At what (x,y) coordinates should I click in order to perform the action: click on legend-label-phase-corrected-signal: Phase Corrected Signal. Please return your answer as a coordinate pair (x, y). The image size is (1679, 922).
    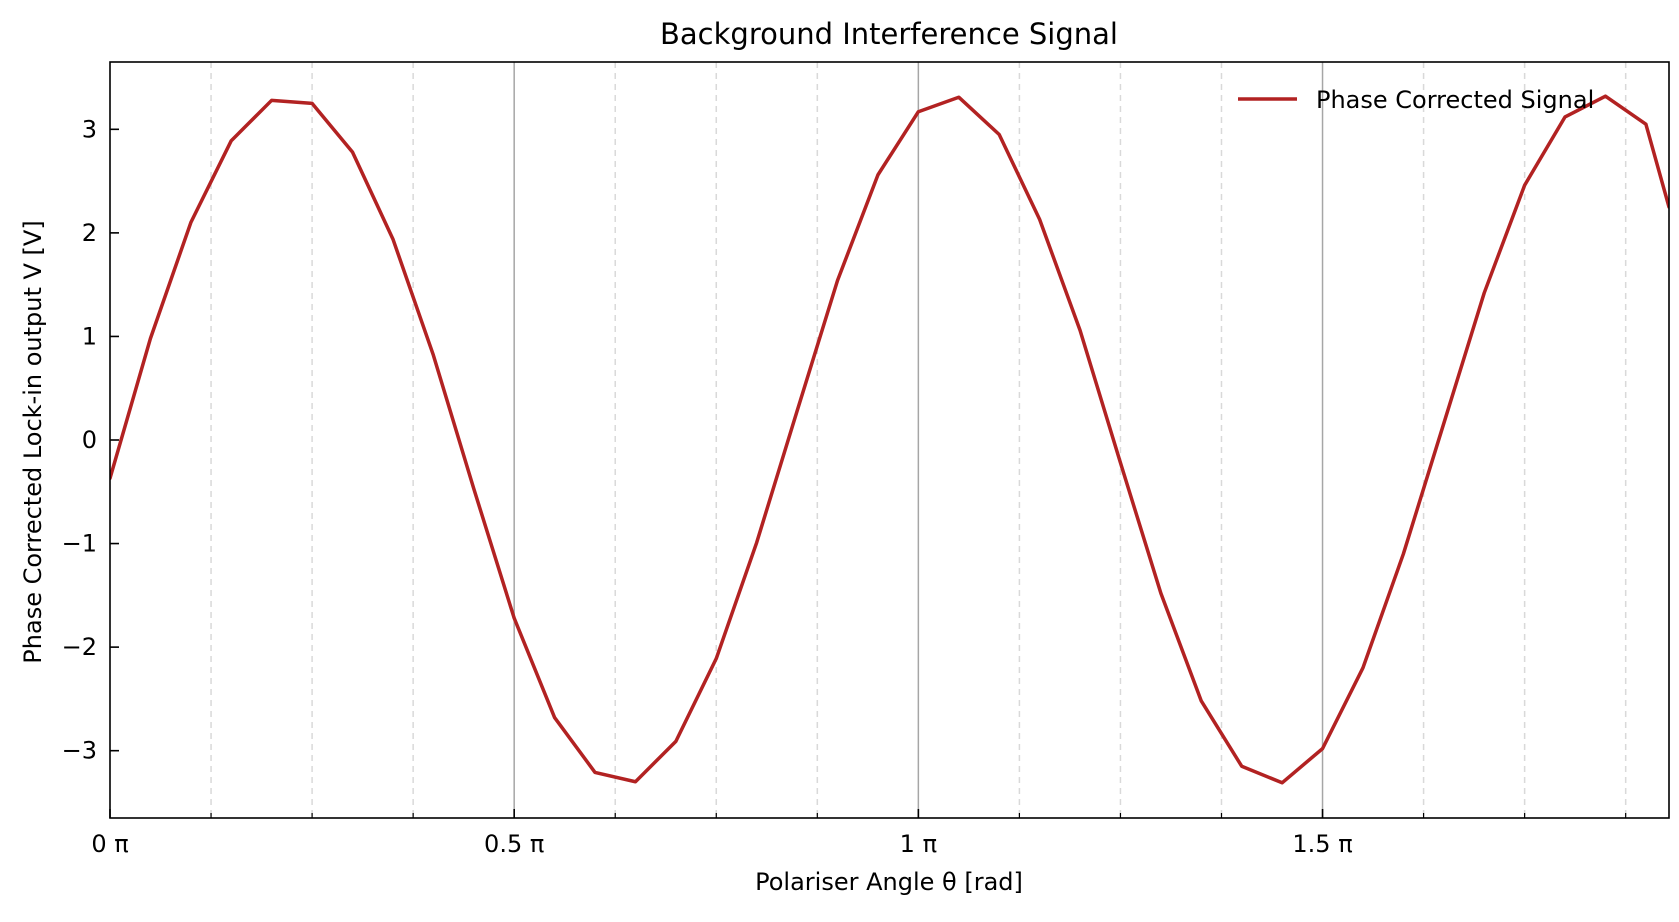
    Looking at the image, I should click on (1455, 100).